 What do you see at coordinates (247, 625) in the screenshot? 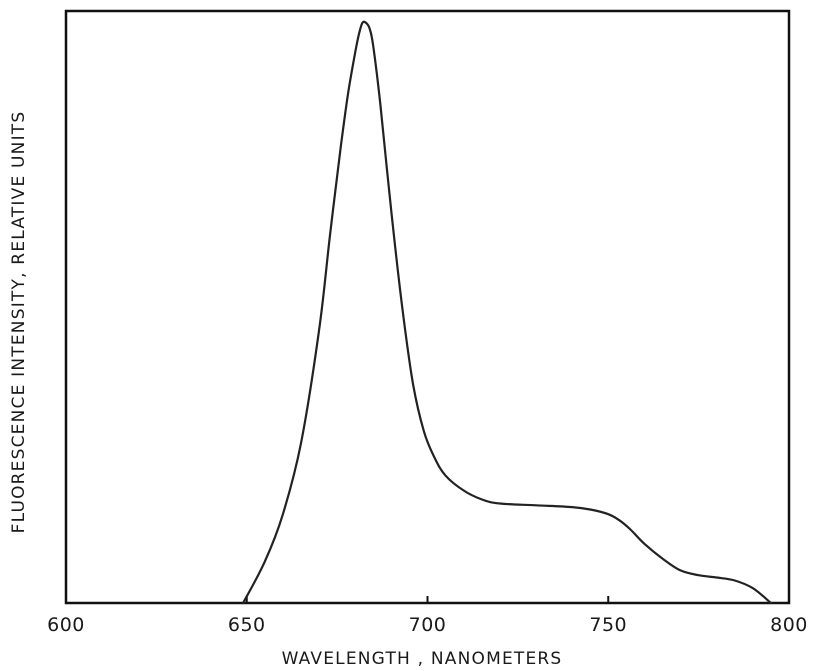
I see `x-tick-label: 650` at bounding box center [247, 625].